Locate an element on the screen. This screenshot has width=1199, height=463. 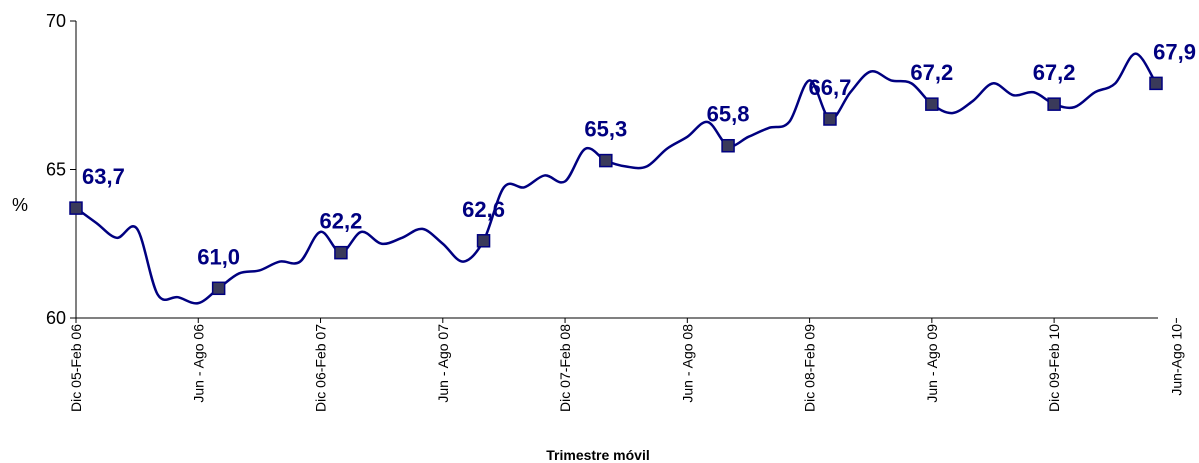
x-tick-label: Jun - Ago 08 is located at coordinates (687, 363).